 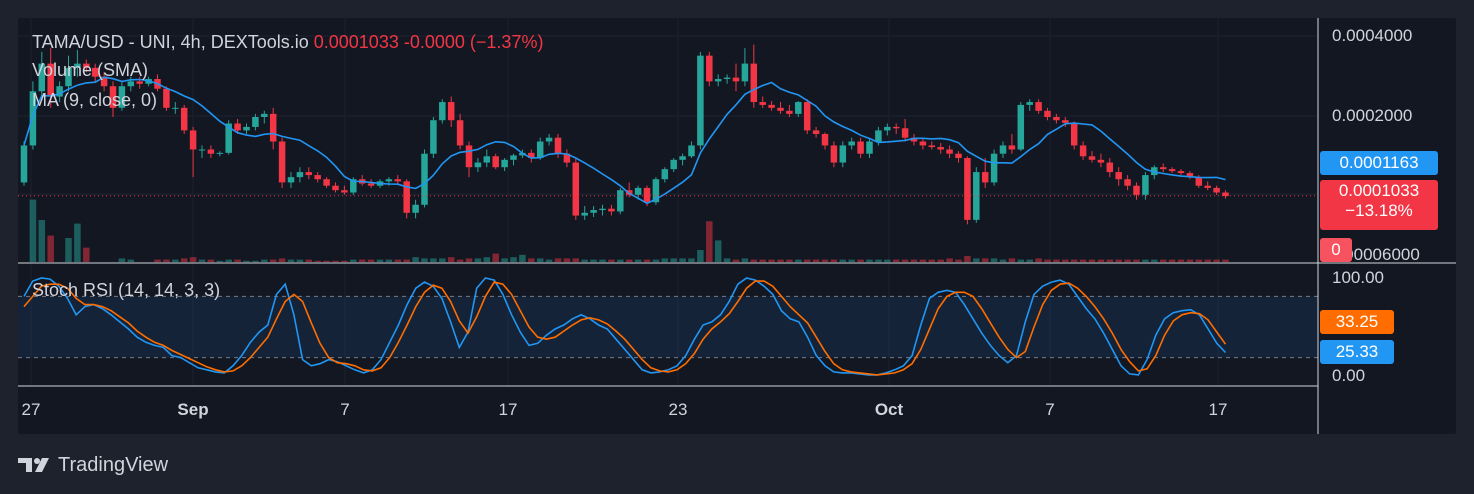 What do you see at coordinates (1372, 35) in the screenshot?
I see `price-tick-label: 0.0004000` at bounding box center [1372, 35].